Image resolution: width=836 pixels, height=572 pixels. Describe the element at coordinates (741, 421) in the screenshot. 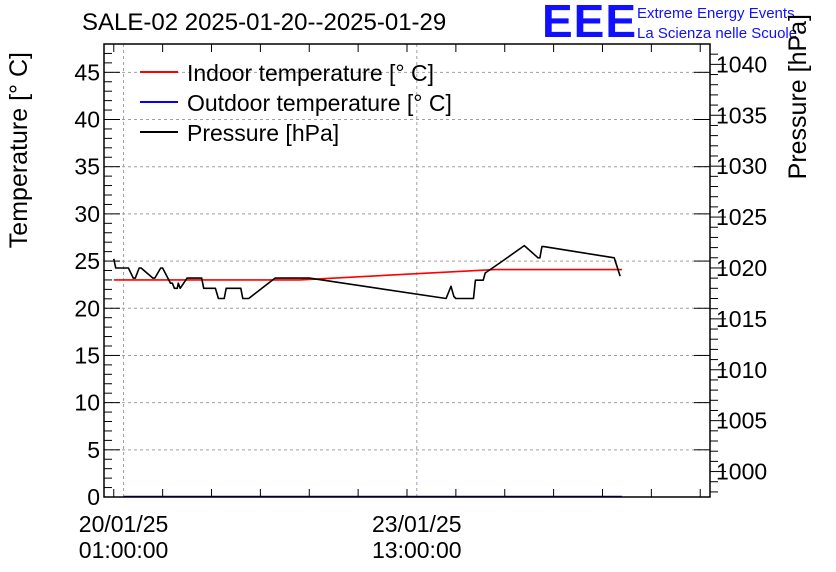

I see `y2-tick-label: 1005` at that location.